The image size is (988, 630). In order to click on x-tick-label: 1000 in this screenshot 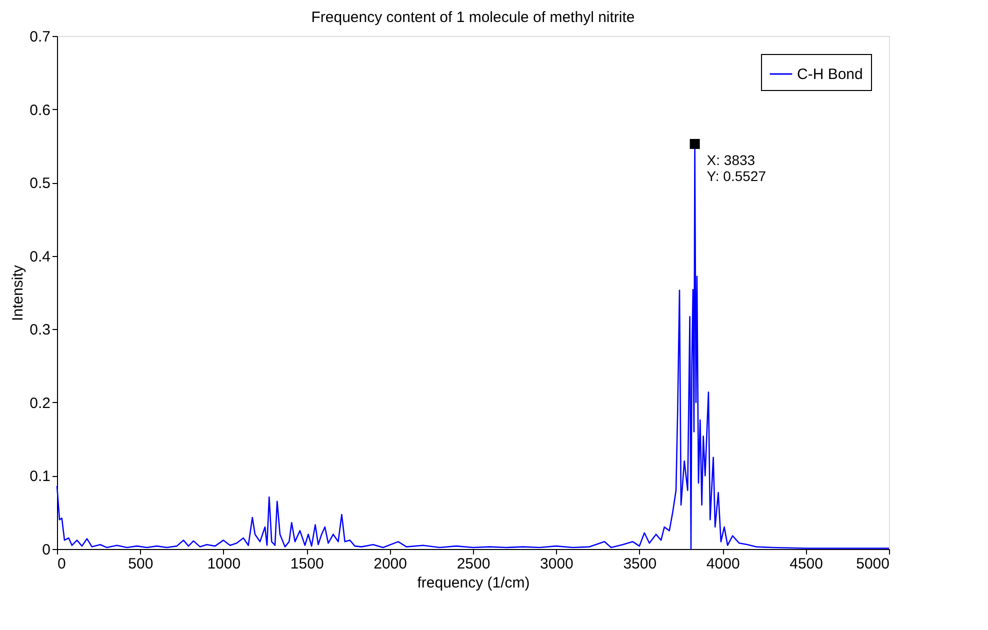, I will do `click(224, 564)`.